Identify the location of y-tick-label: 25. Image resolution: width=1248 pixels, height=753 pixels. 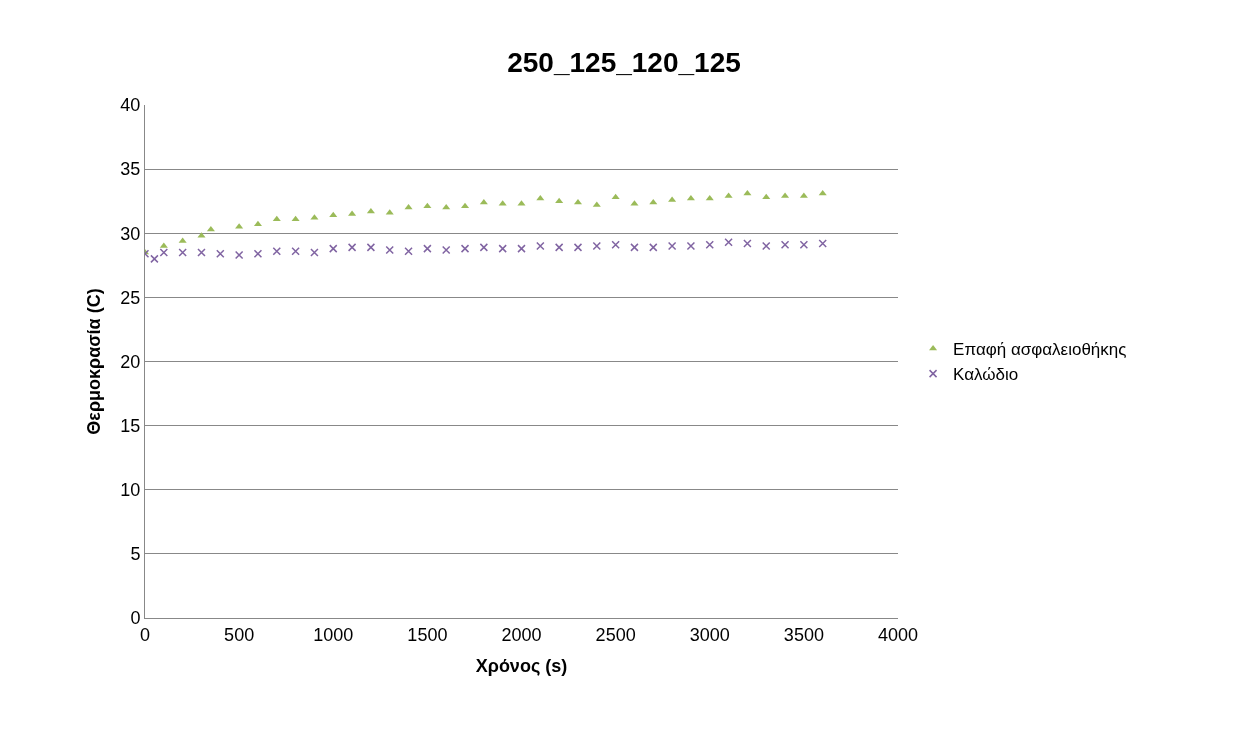
(130, 297).